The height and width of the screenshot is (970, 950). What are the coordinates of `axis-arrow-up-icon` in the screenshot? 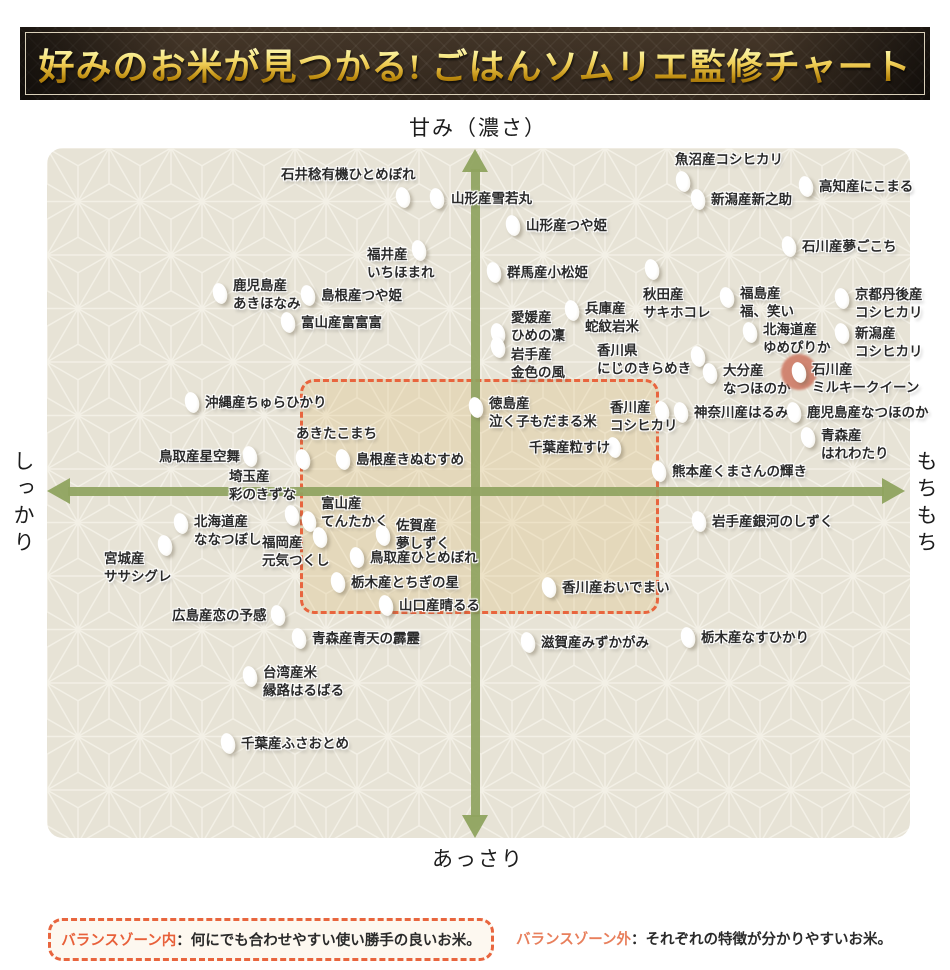 It's located at (475, 160).